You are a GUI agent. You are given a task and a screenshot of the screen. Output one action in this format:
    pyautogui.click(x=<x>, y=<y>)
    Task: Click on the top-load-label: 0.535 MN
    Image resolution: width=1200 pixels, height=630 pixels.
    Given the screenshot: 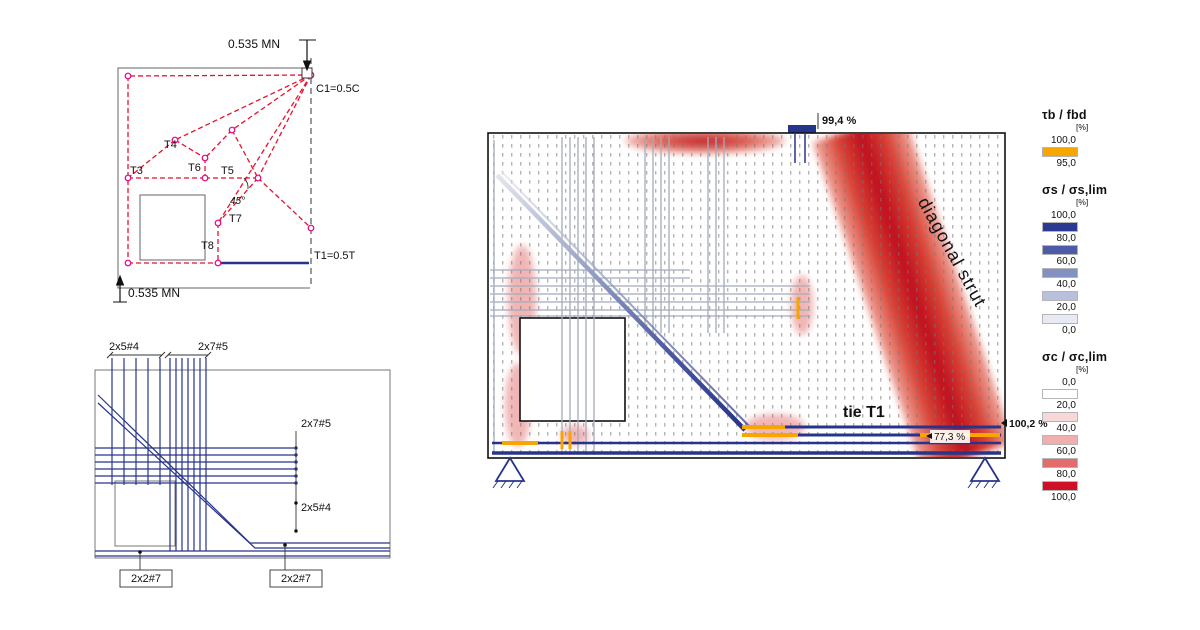 What is the action you would take?
    pyautogui.click(x=254, y=44)
    